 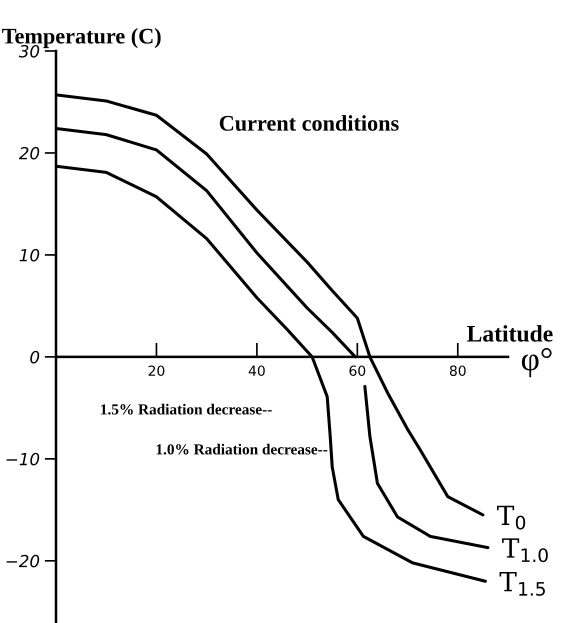 What do you see at coordinates (23, 561) in the screenshot?
I see `y-tick-label: −20` at bounding box center [23, 561].